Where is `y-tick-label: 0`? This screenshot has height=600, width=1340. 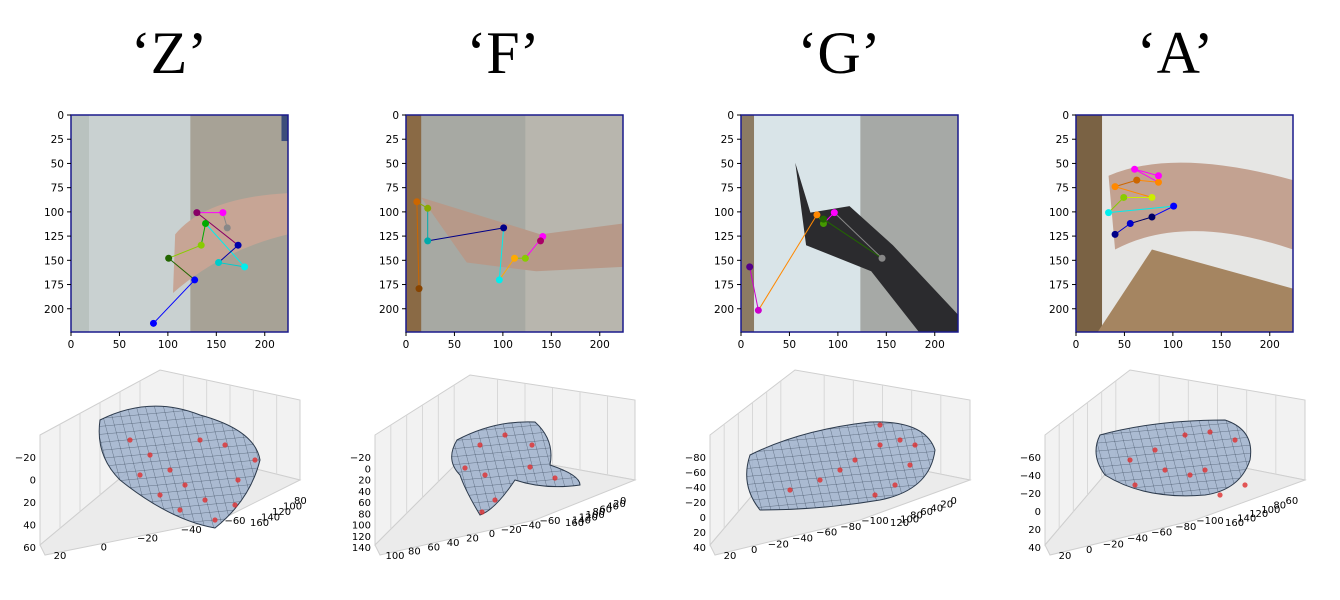
y-tick-label: 0 is located at coordinates (395, 116).